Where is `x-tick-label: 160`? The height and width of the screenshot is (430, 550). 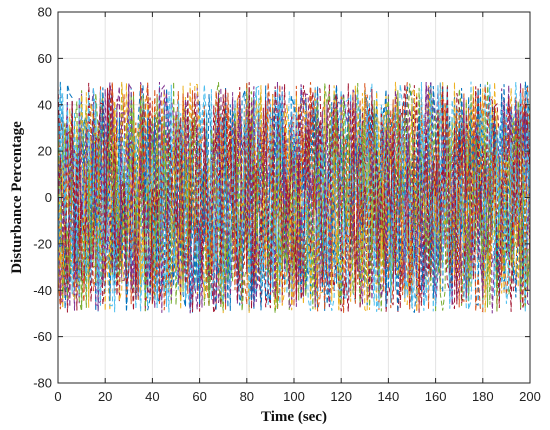
x-tick-label: 160 is located at coordinates (436, 396).